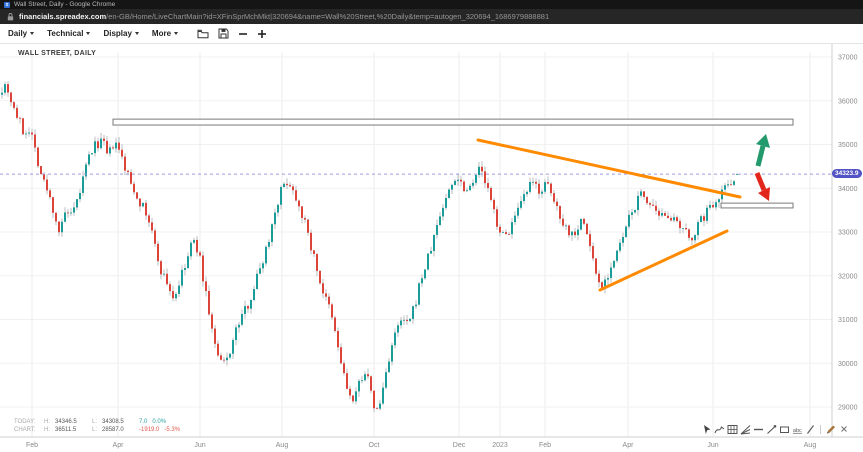  I want to click on close-x-icon, so click(843, 429).